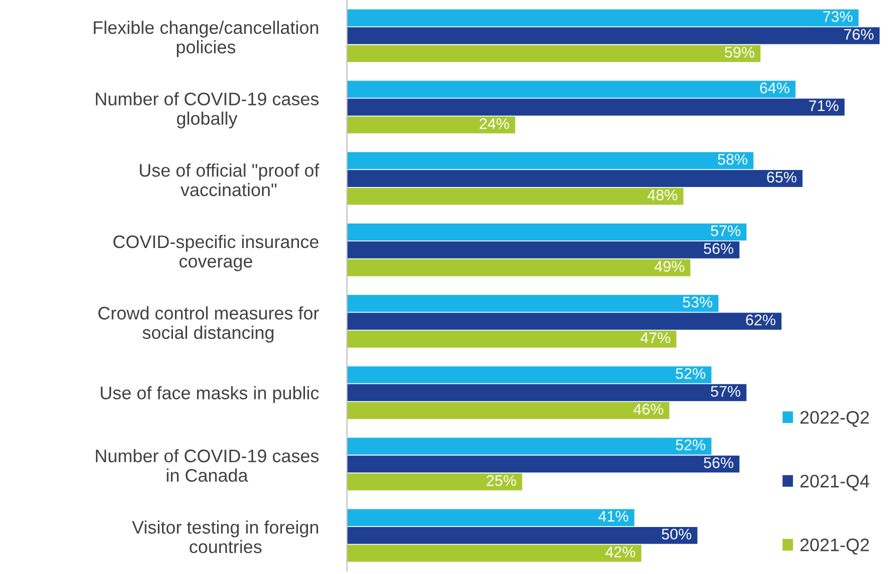 Image resolution: width=895 pixels, height=574 pixels. I want to click on data-label: 73%, so click(837, 16).